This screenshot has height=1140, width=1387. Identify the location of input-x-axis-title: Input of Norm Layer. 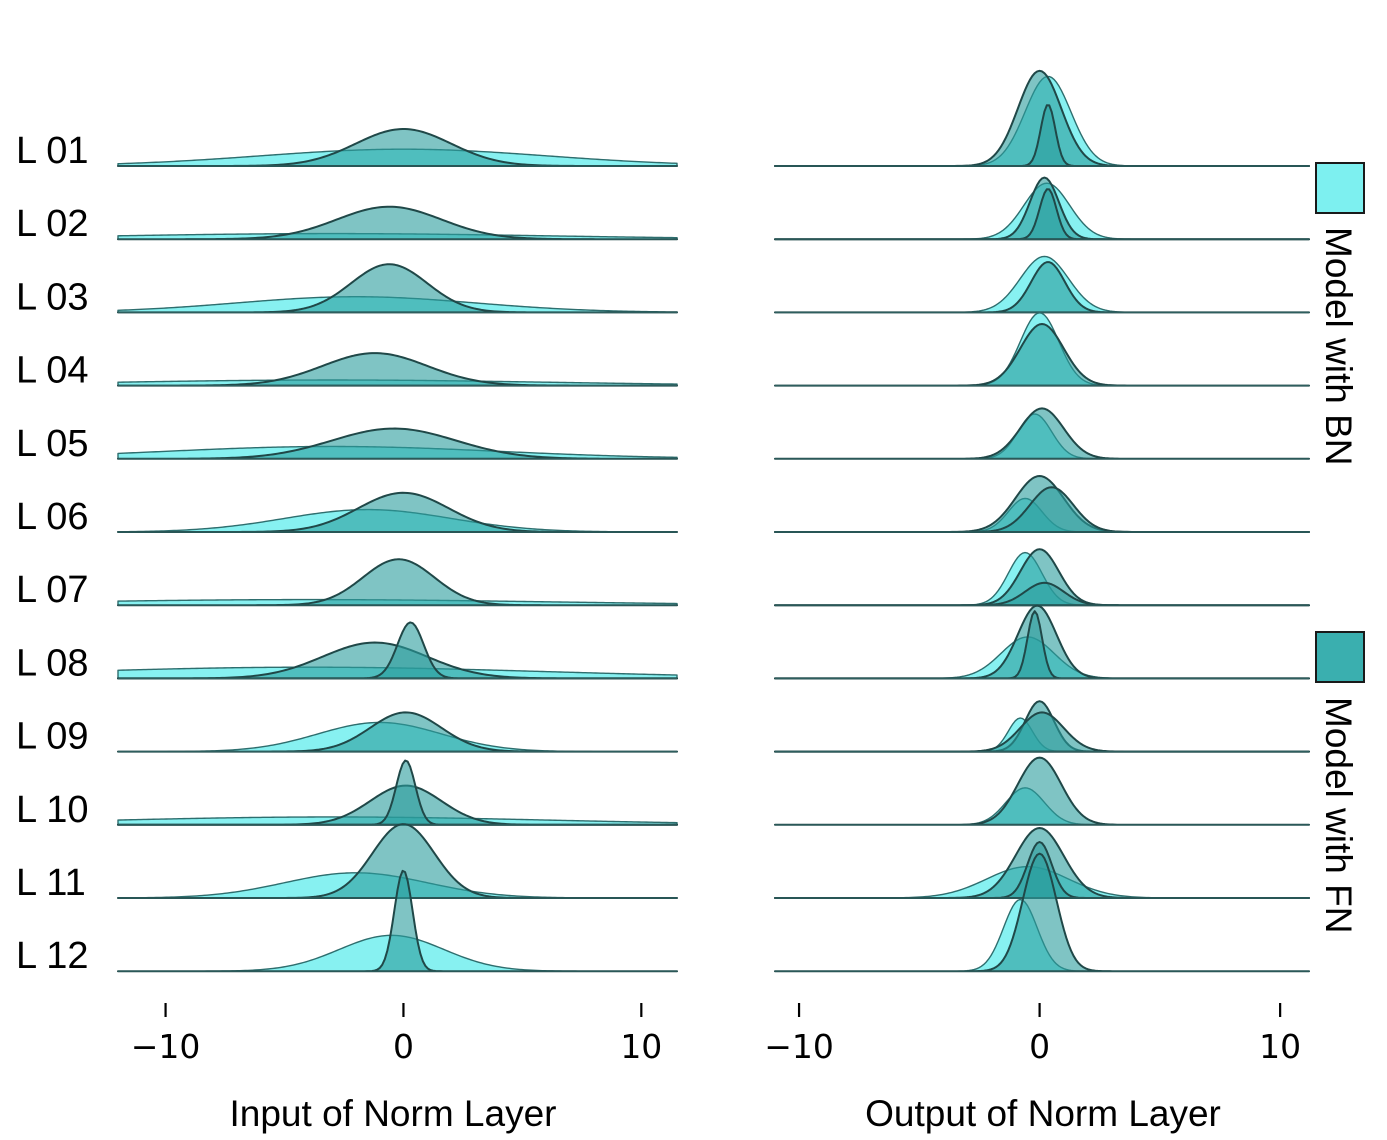
(393, 1113).